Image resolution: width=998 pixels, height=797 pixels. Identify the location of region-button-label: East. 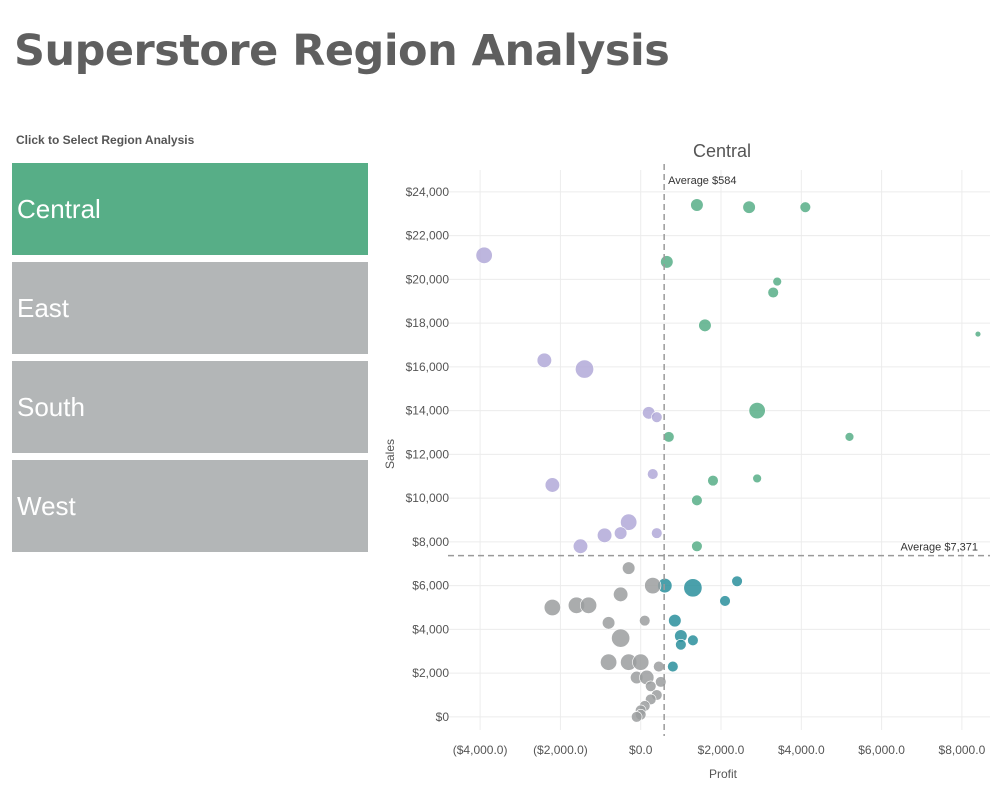
(43, 307).